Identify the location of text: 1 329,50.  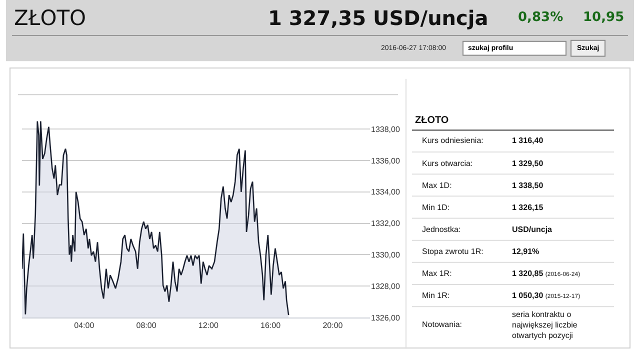
(528, 163).